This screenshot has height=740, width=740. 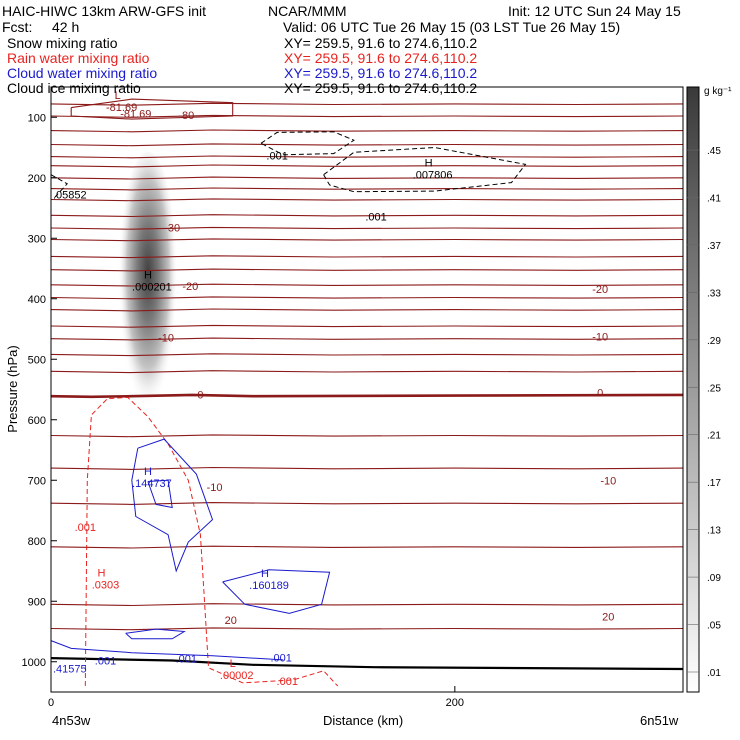 I want to click on extremum-value: .007806, so click(x=433, y=176).